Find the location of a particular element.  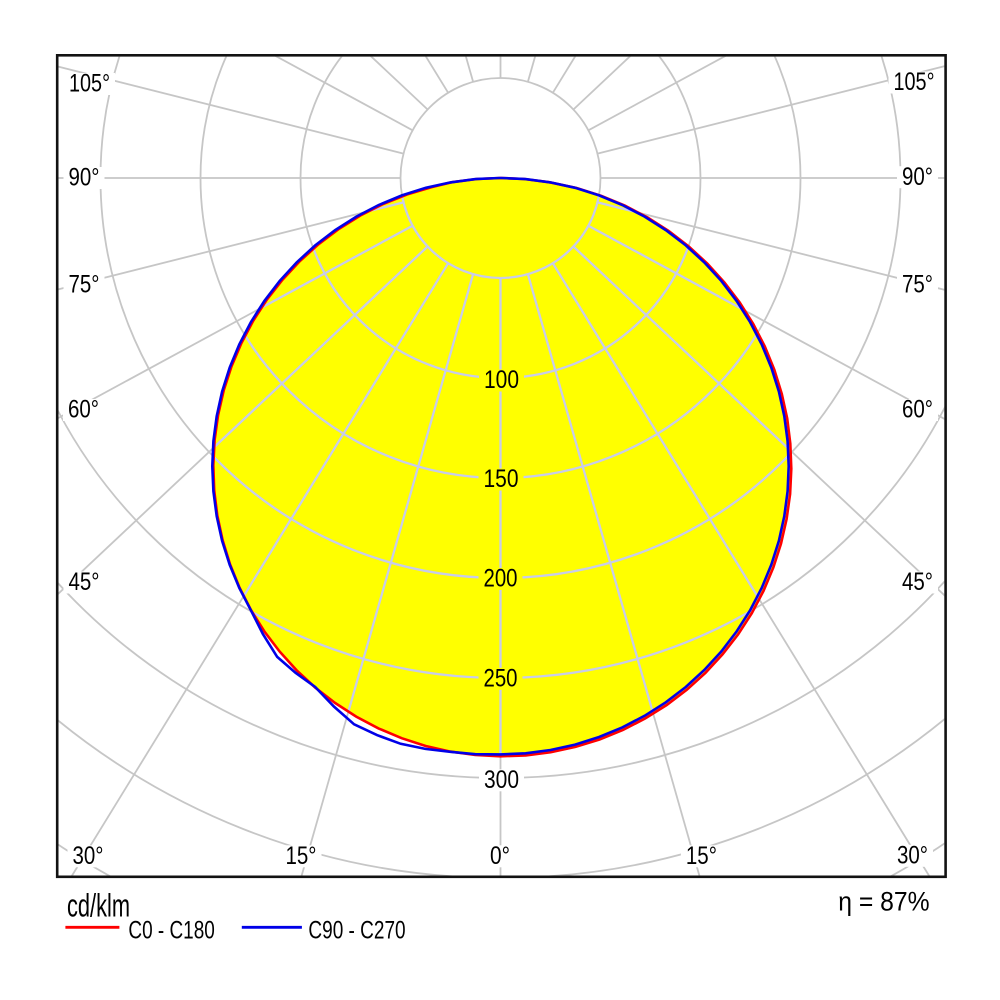

svg-text: 300 is located at coordinates (501, 780).